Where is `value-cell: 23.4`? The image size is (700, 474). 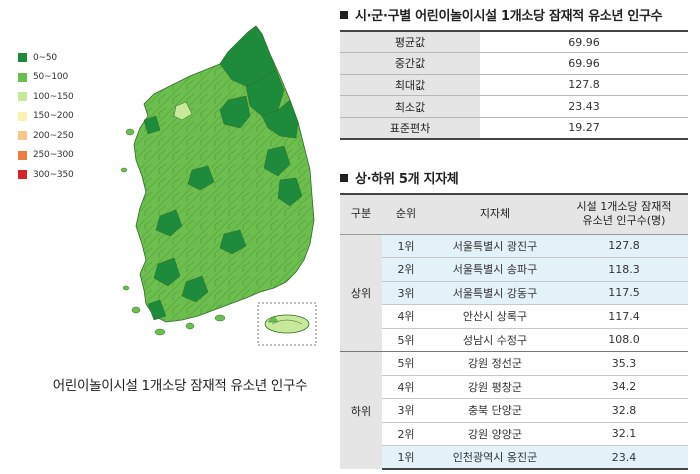 value-cell: 23.4 is located at coordinates (624, 457).